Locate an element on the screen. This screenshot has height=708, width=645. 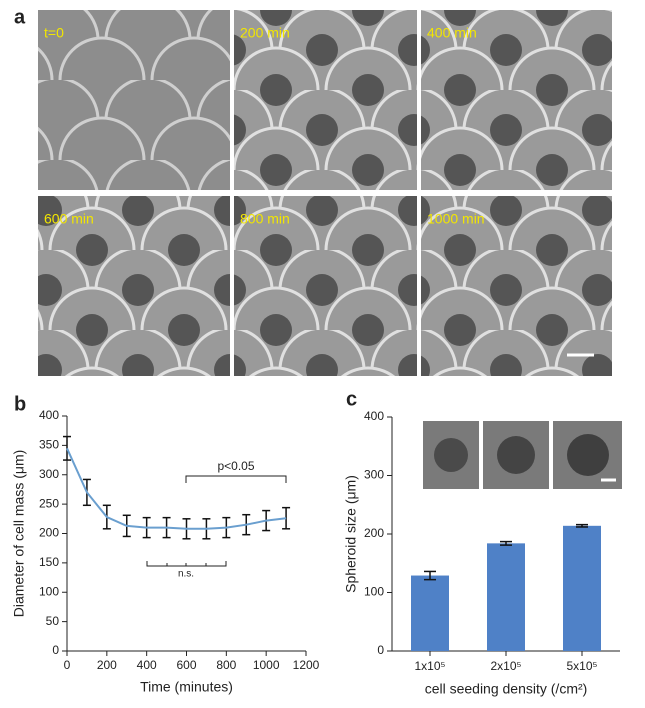
frame-label: t=0 is located at coordinates (54, 33).